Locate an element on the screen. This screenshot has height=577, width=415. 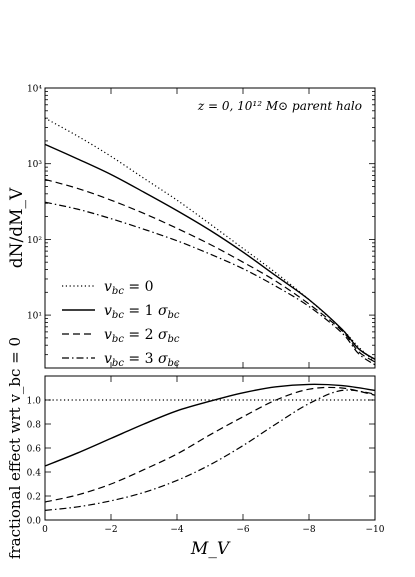
legend-label-3: vbc = 2 σbc is located at coordinates (142, 336).